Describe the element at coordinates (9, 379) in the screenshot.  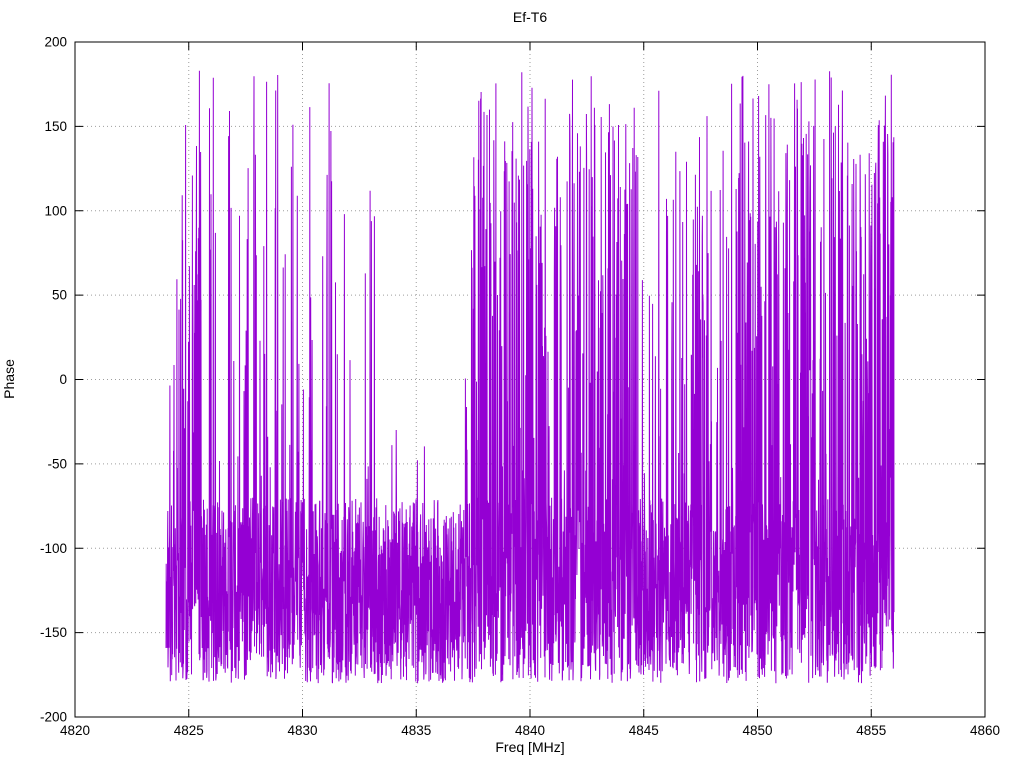
I see `y-axis-label: Phase` at that location.